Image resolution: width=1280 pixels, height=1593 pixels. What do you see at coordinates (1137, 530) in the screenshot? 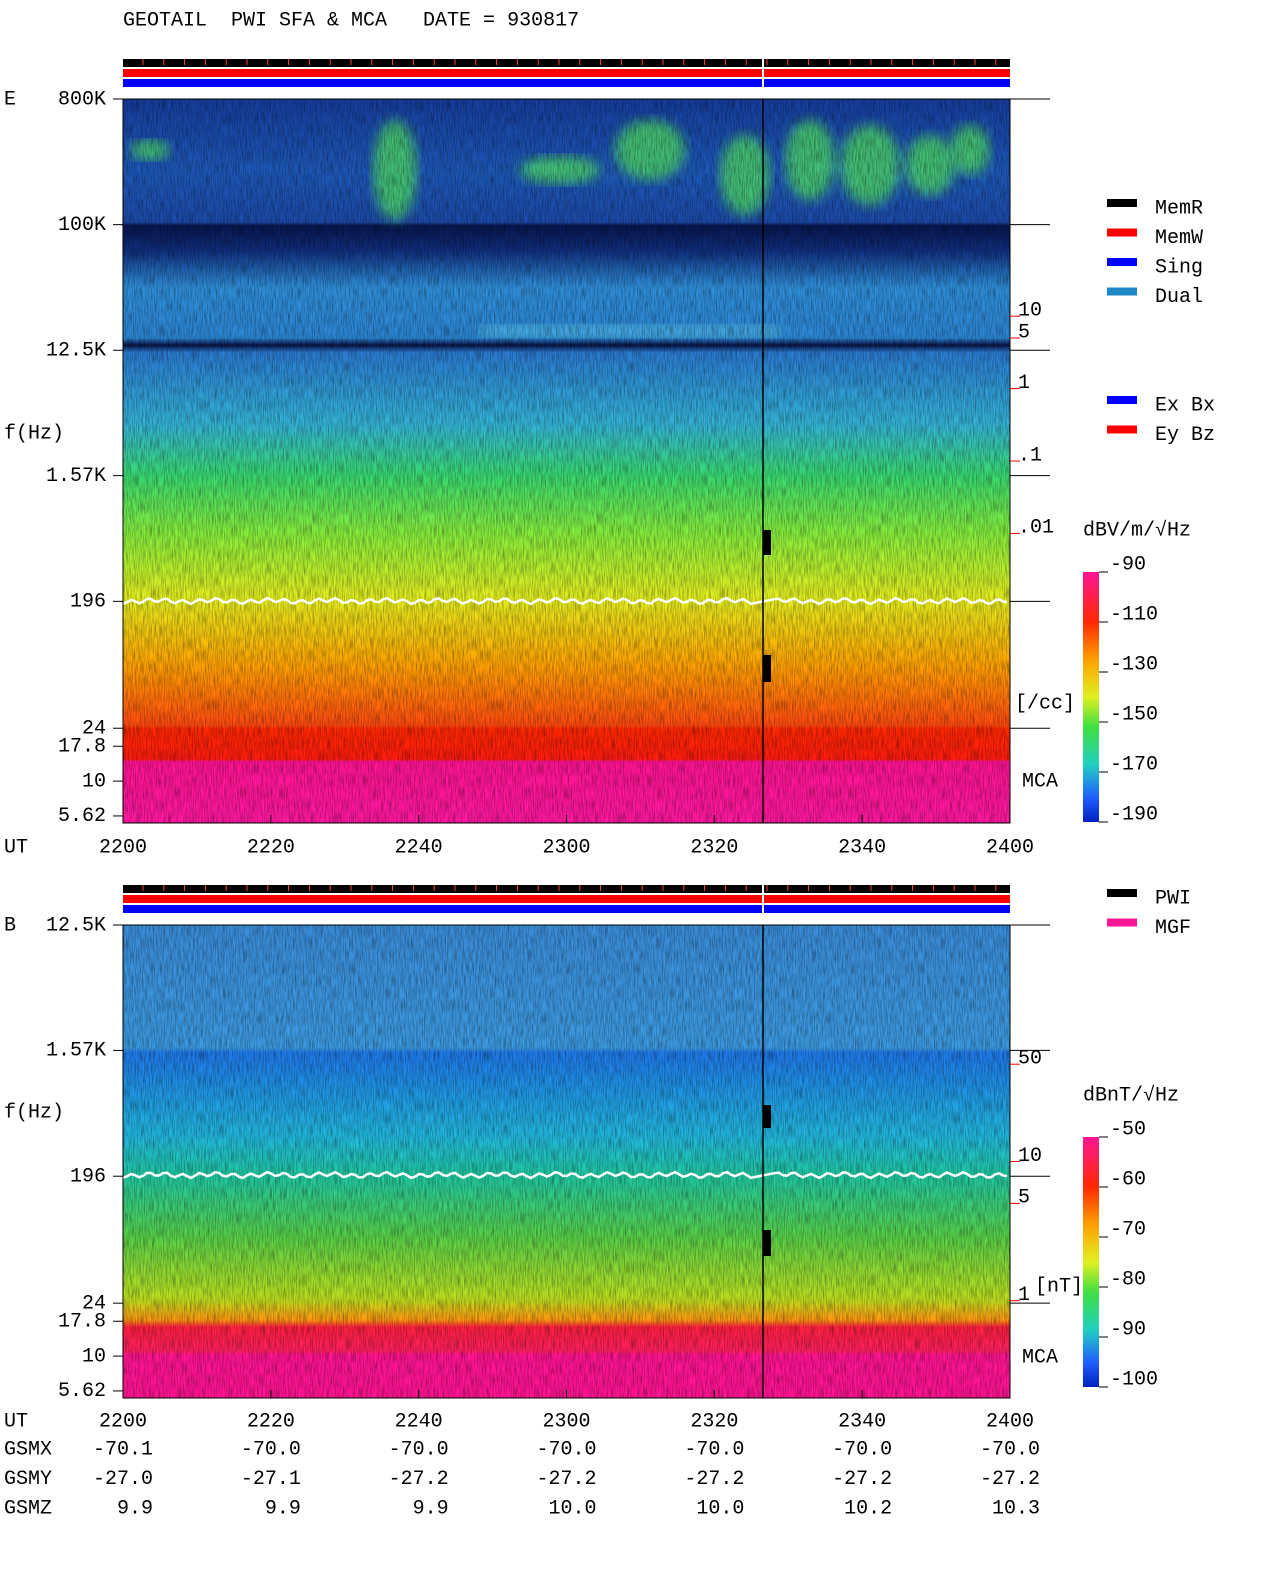
I see `colorbar-label: dBV/m/√Hz` at bounding box center [1137, 530].